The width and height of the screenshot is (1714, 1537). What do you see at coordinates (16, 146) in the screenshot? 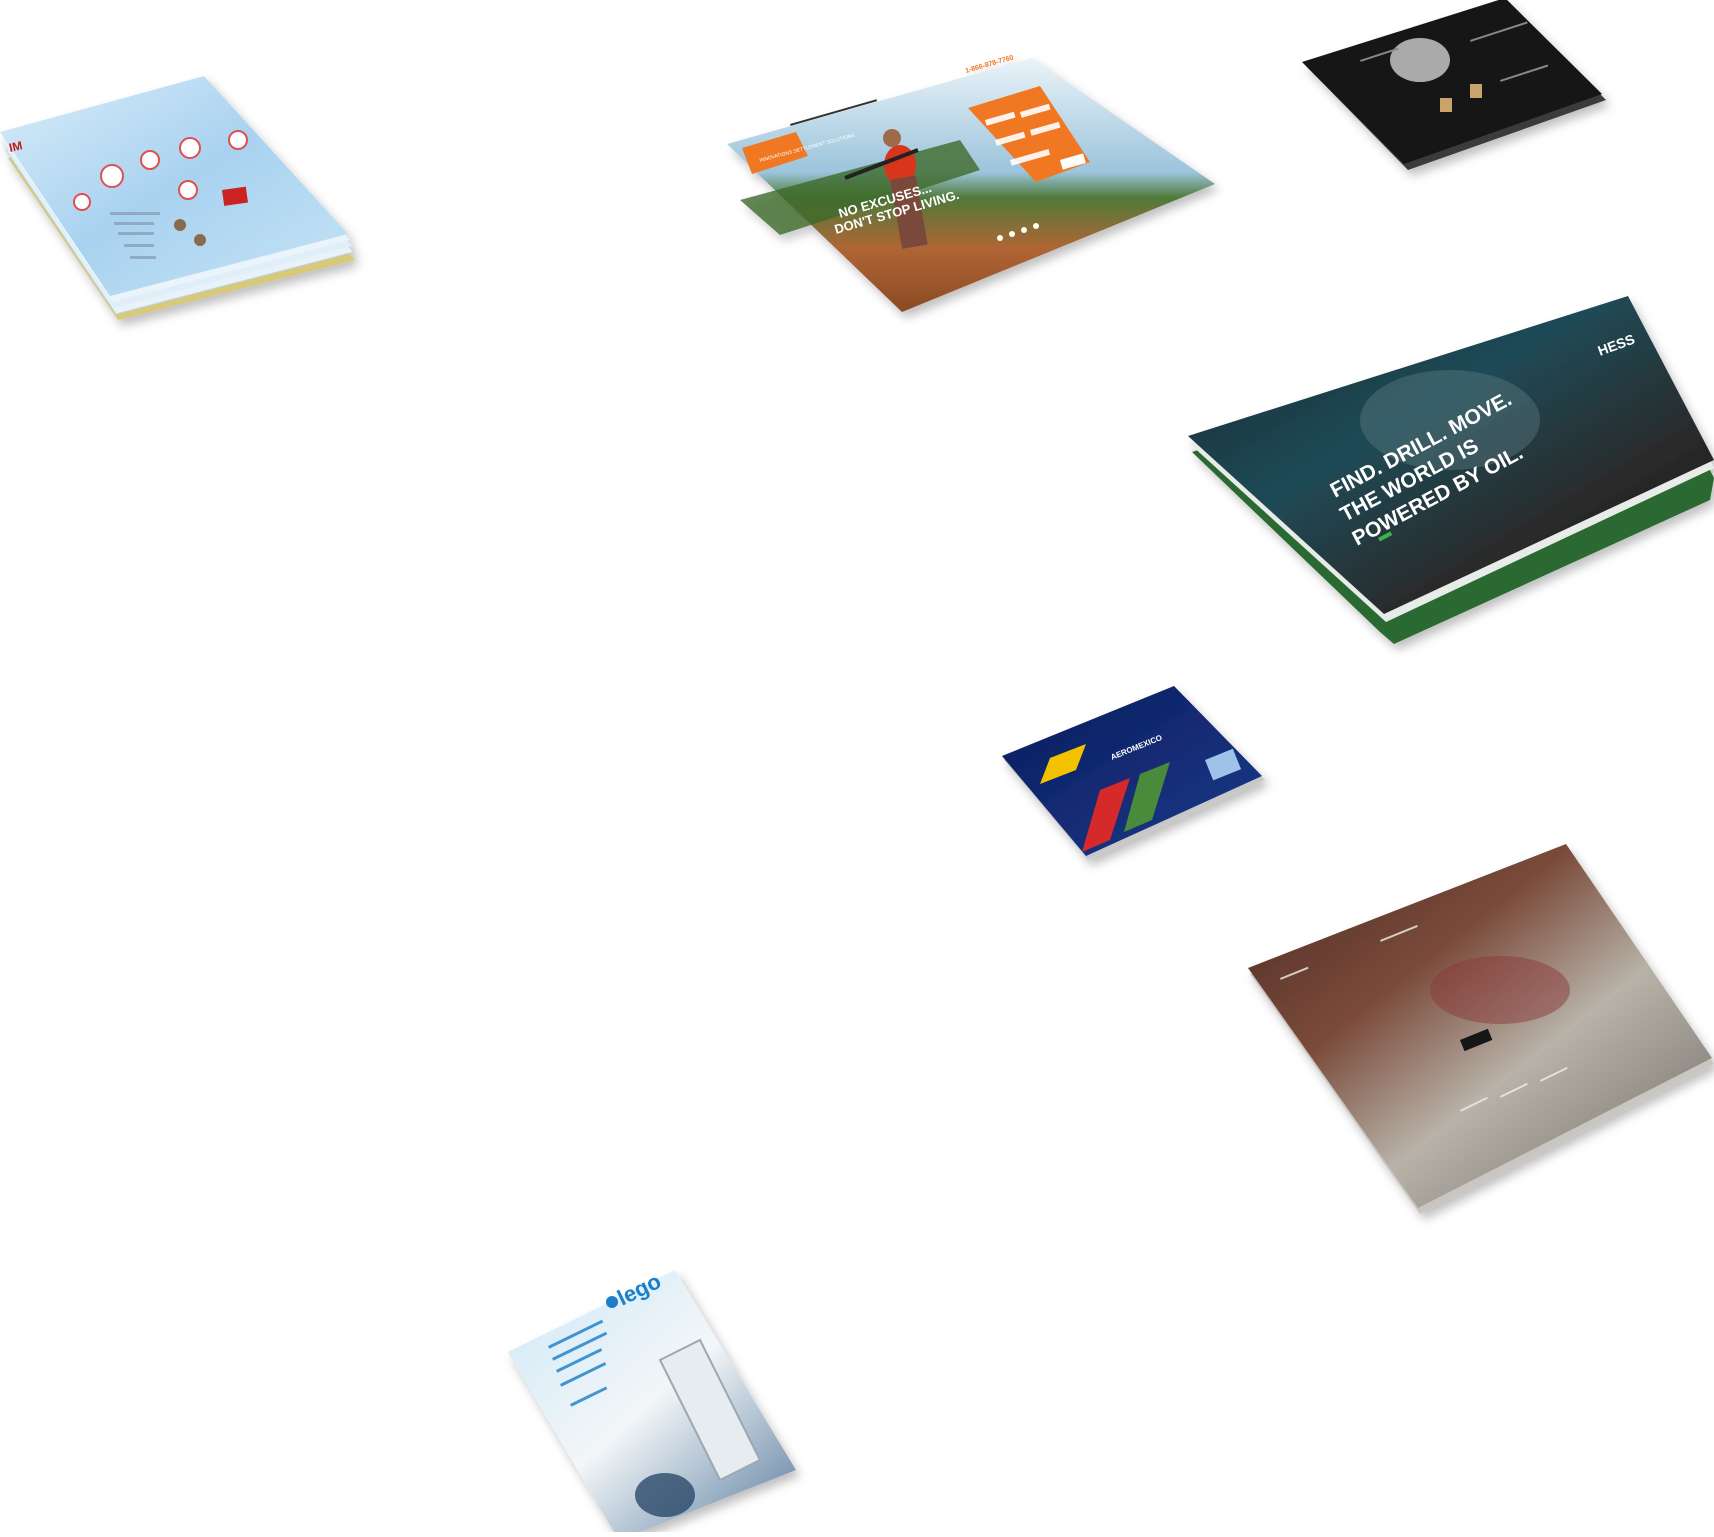
I see `logo-text: IM` at bounding box center [16, 146].